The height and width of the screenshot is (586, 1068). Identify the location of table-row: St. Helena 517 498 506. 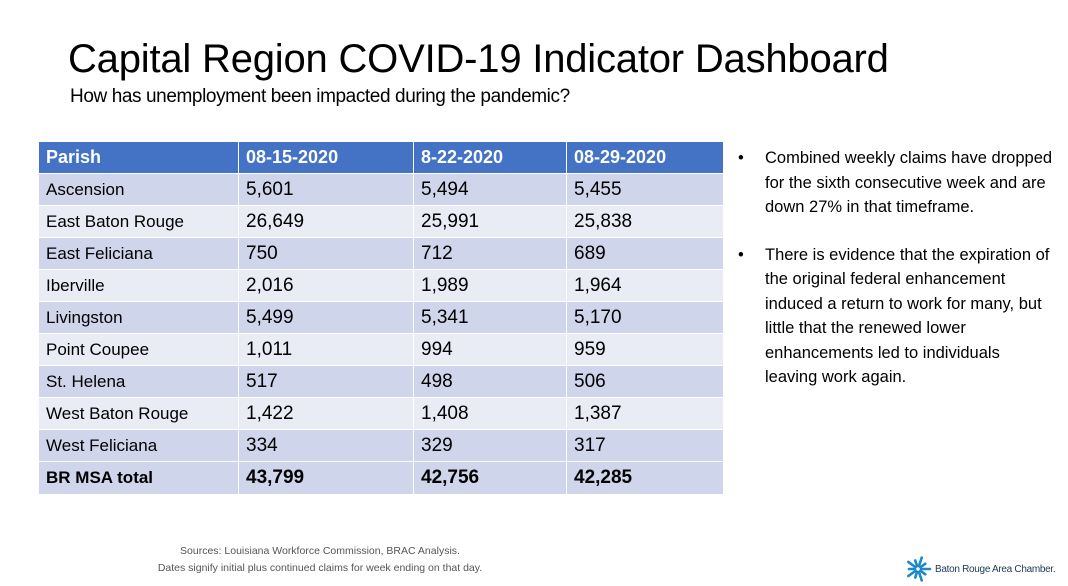
(381, 381).